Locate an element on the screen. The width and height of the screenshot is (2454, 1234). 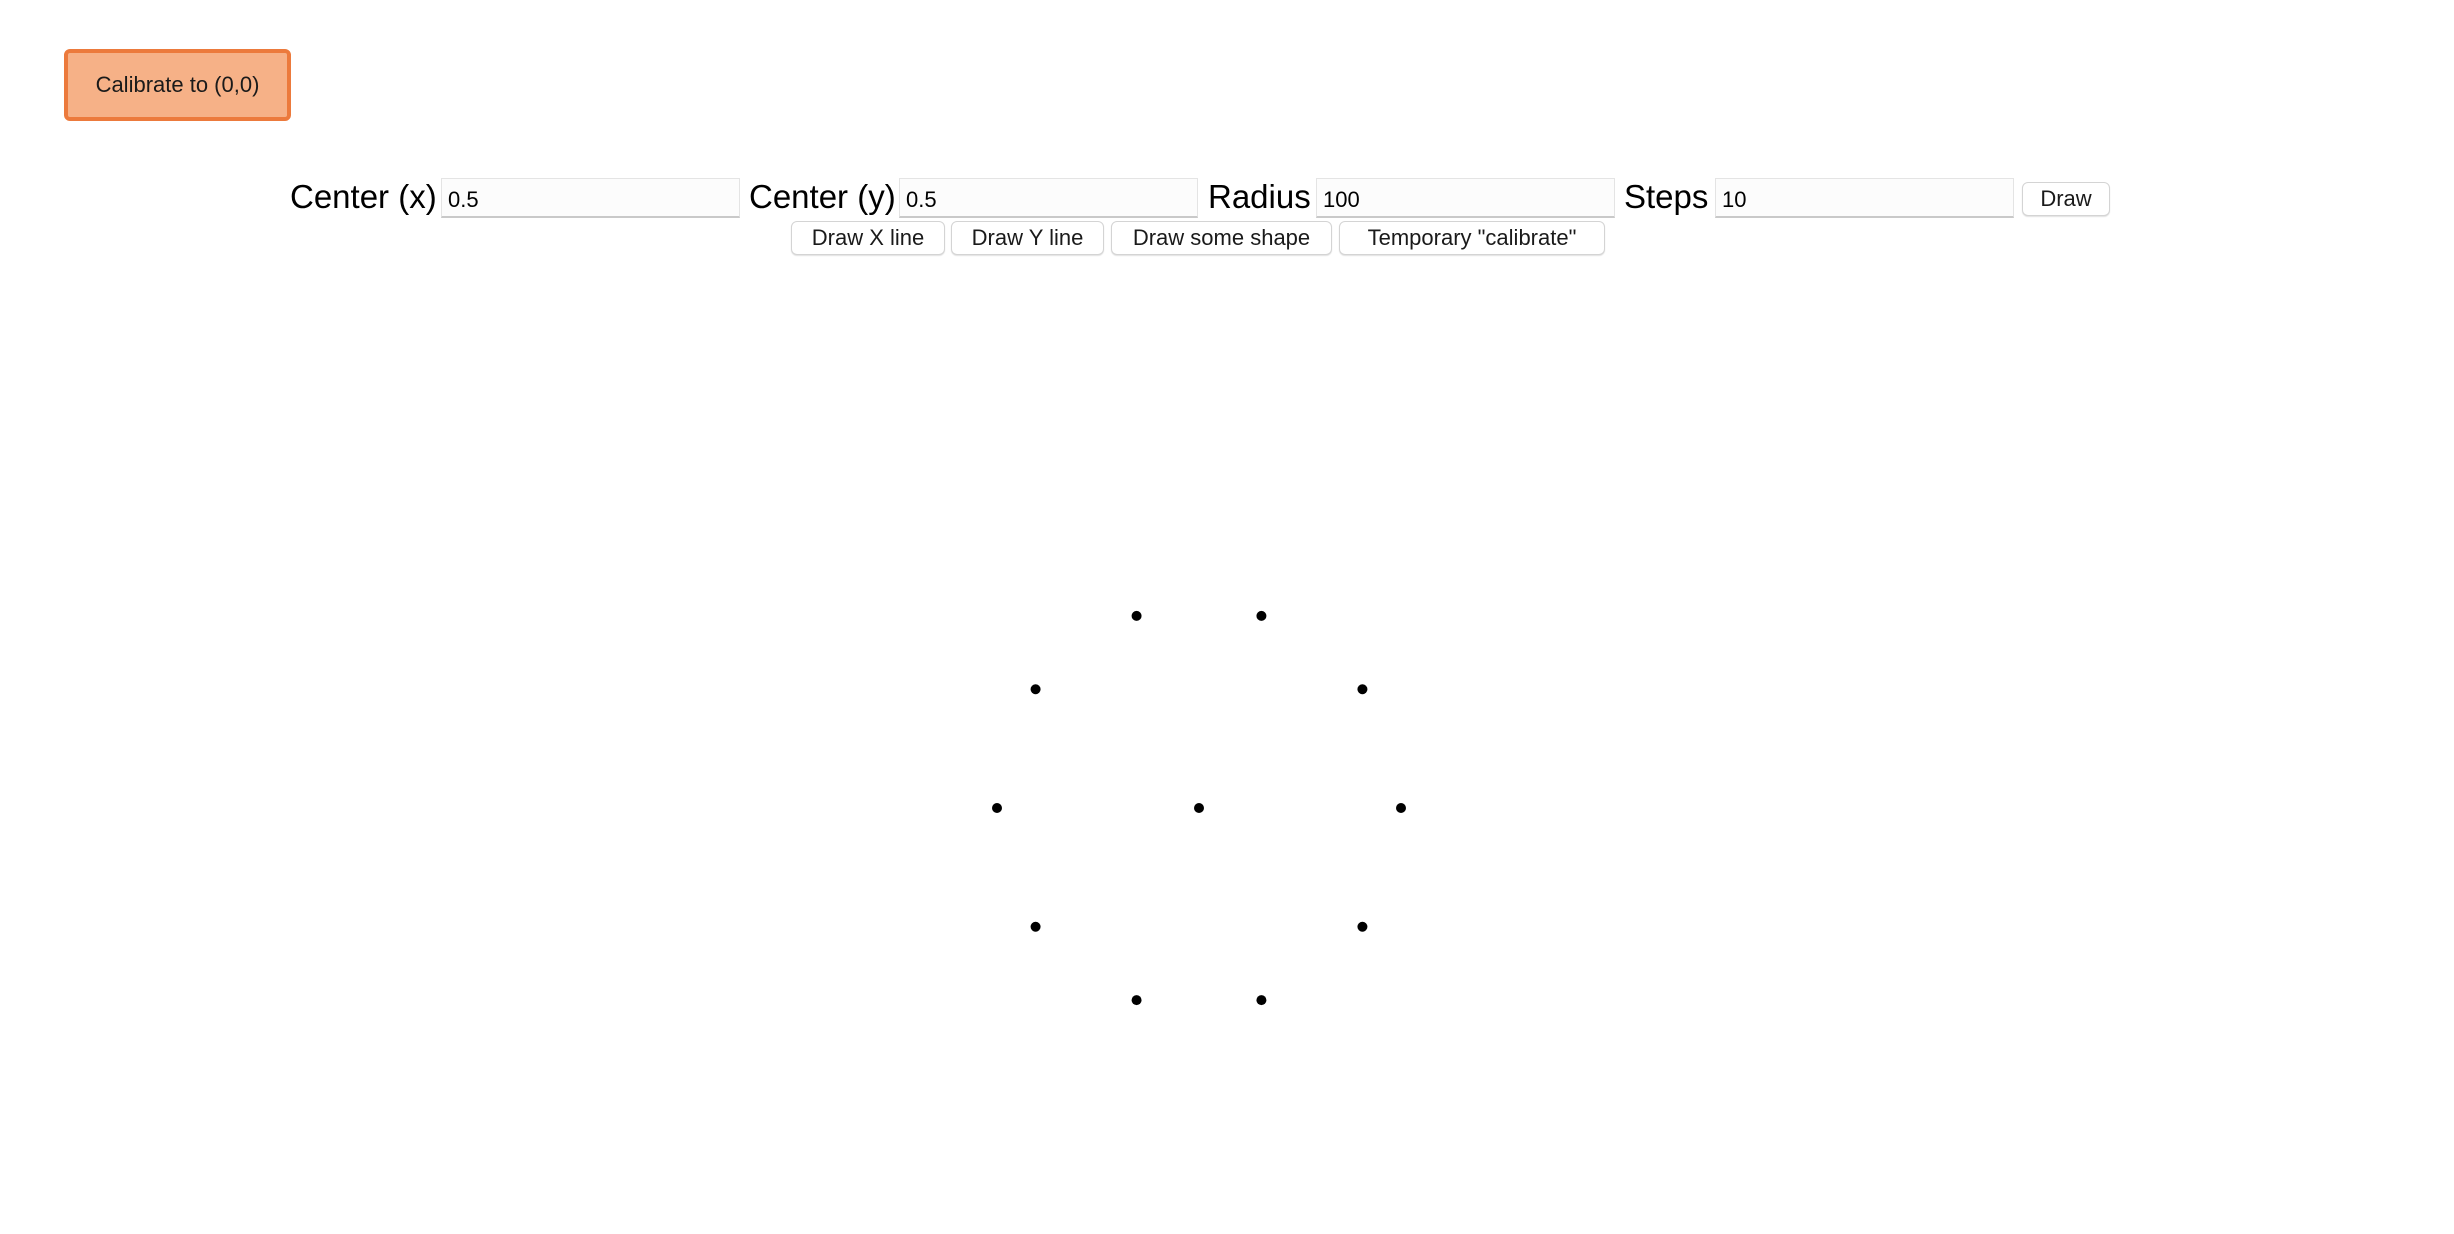
center-point is located at coordinates (1199, 808).